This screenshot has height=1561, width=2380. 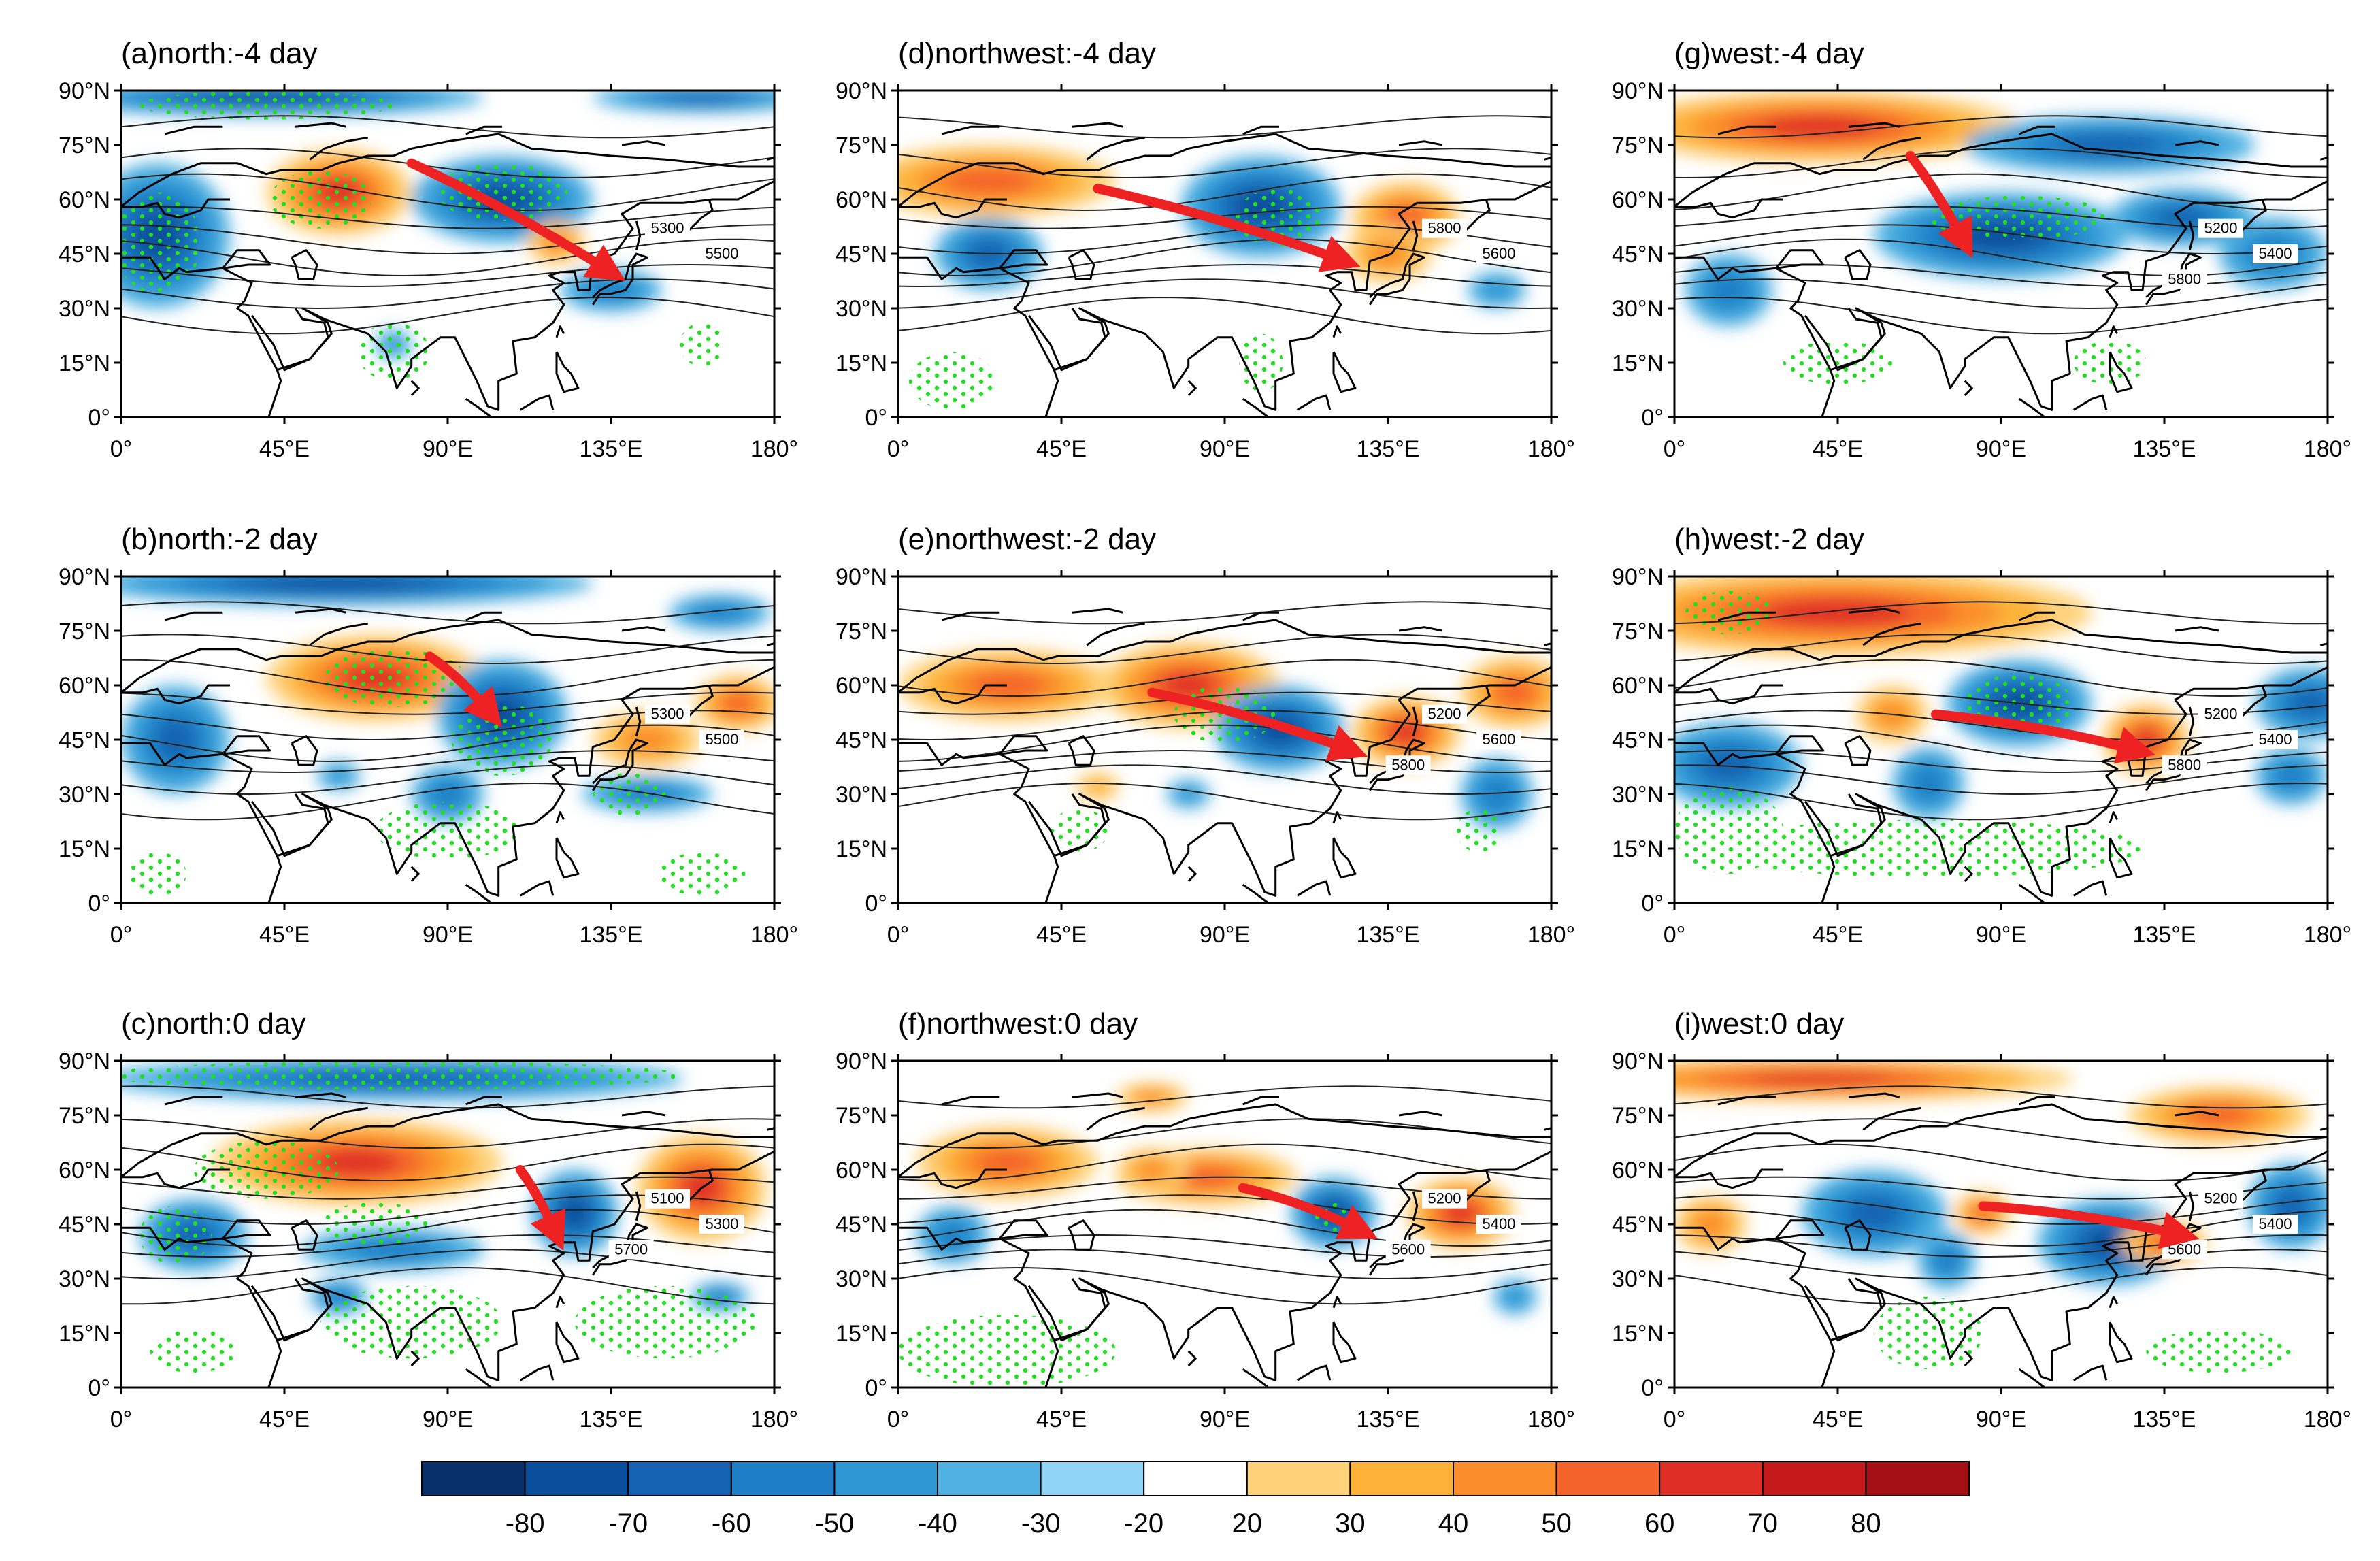 What do you see at coordinates (1556, 1524) in the screenshot?
I see `colorbar-label: 50` at bounding box center [1556, 1524].